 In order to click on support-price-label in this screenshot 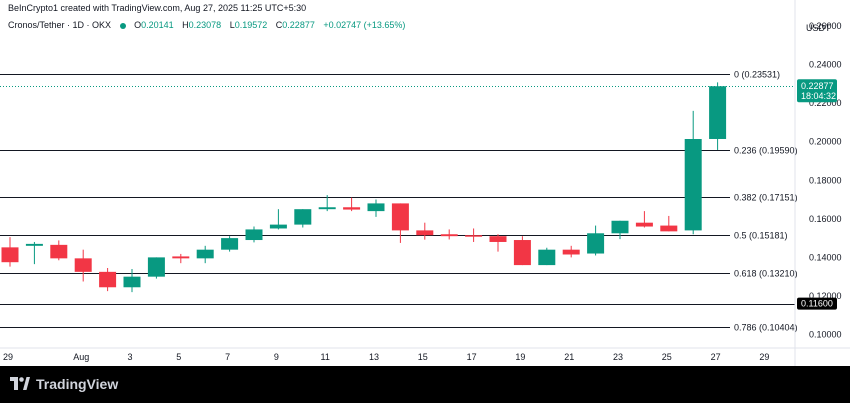, I will do `click(817, 303)`.